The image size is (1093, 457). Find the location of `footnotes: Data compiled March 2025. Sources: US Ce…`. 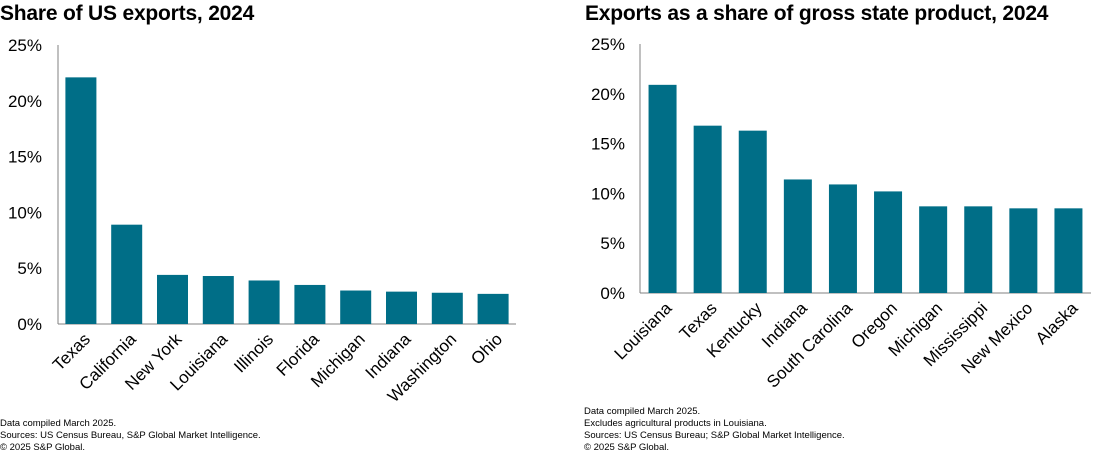

footnotes: Data compiled March 2025. Sources: US Ce… is located at coordinates (130, 436).